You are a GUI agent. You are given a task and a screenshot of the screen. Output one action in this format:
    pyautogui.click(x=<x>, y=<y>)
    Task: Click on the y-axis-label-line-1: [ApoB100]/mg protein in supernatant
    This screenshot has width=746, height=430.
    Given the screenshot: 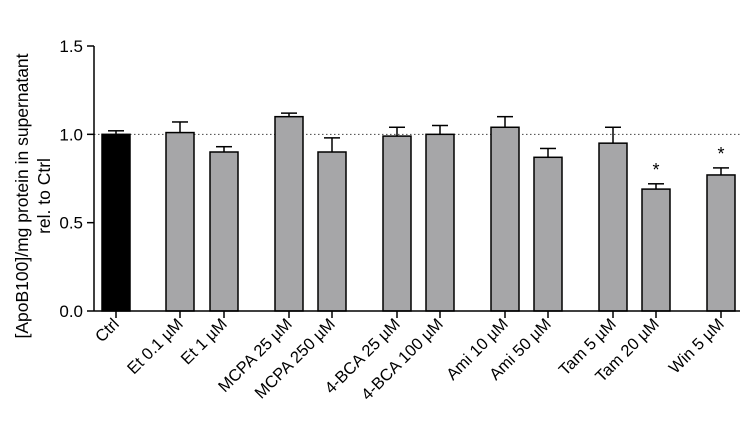 What is the action you would take?
    pyautogui.click(x=22, y=195)
    